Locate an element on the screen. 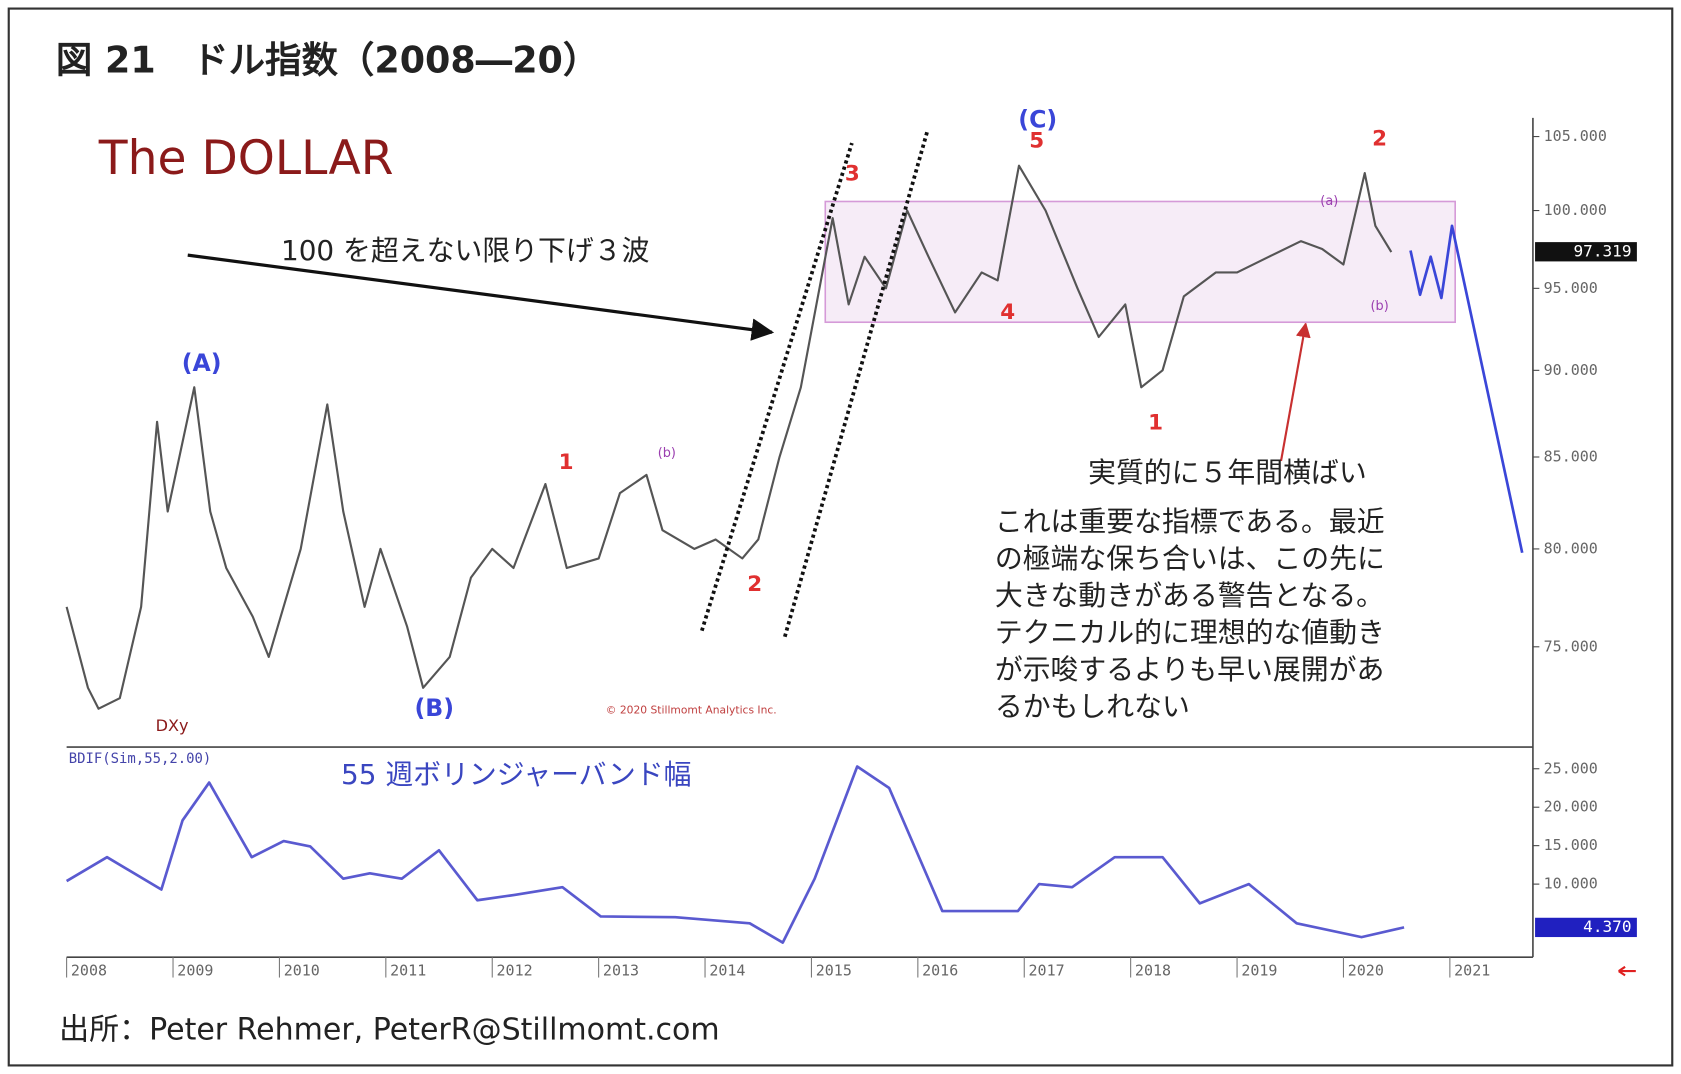 The width and height of the screenshot is (1681, 1074). y-tick-label: 85.000 is located at coordinates (1571, 457).